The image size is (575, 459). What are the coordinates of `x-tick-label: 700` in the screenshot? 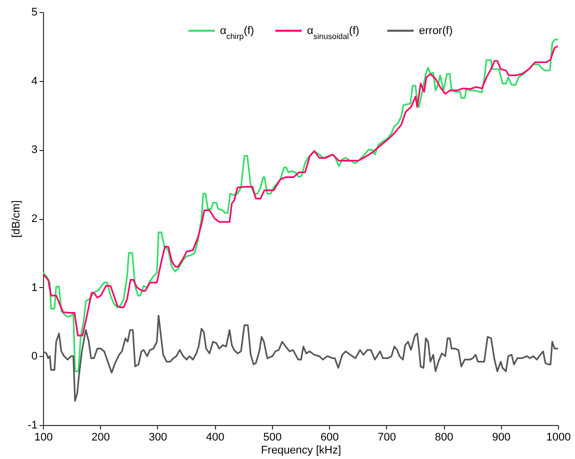 It's located at (387, 438).